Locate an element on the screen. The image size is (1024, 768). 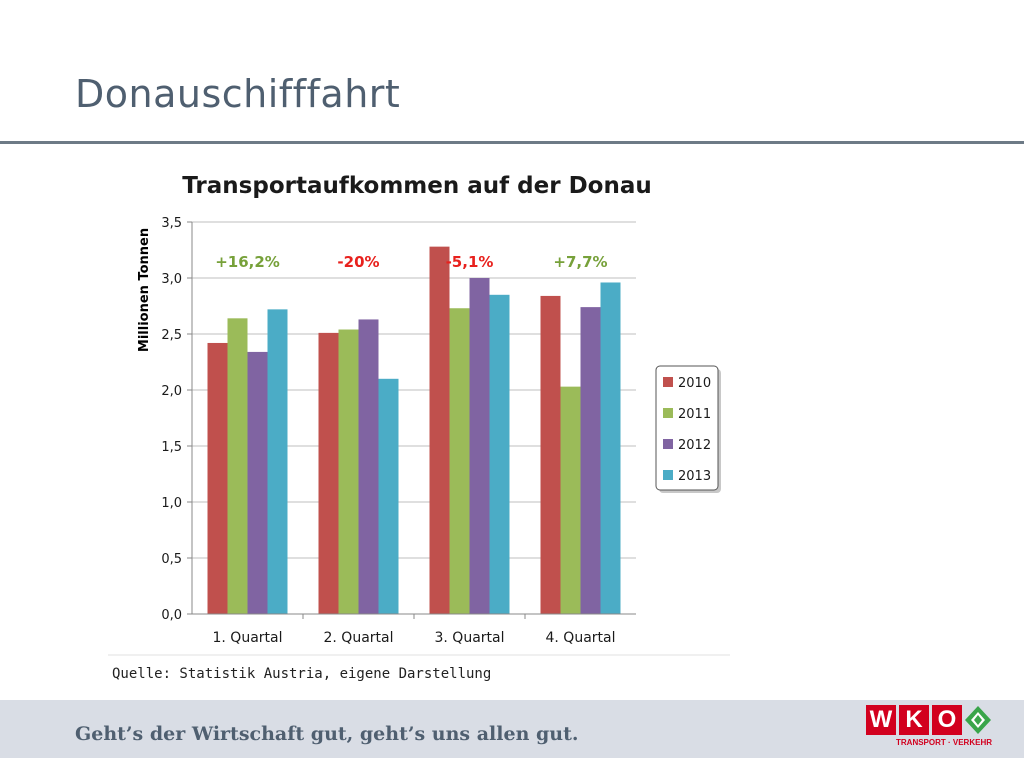
bar-2010-q2 is located at coordinates (328, 473).